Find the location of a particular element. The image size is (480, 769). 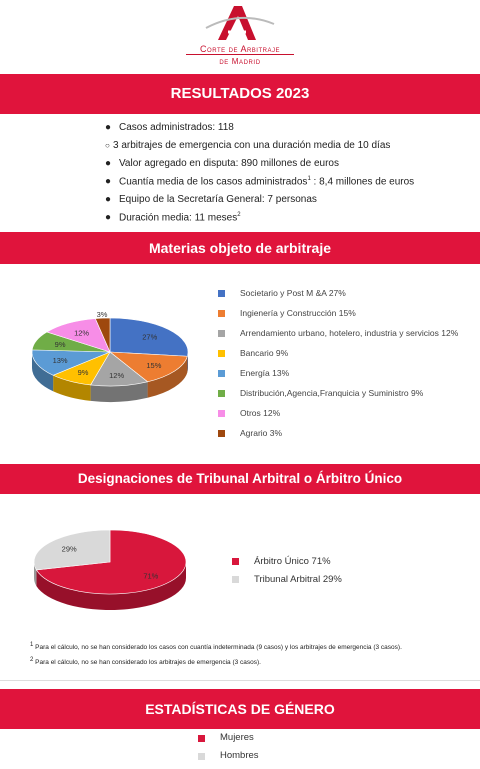

results-title: RESULTADOS 2023 is located at coordinates (240, 93).